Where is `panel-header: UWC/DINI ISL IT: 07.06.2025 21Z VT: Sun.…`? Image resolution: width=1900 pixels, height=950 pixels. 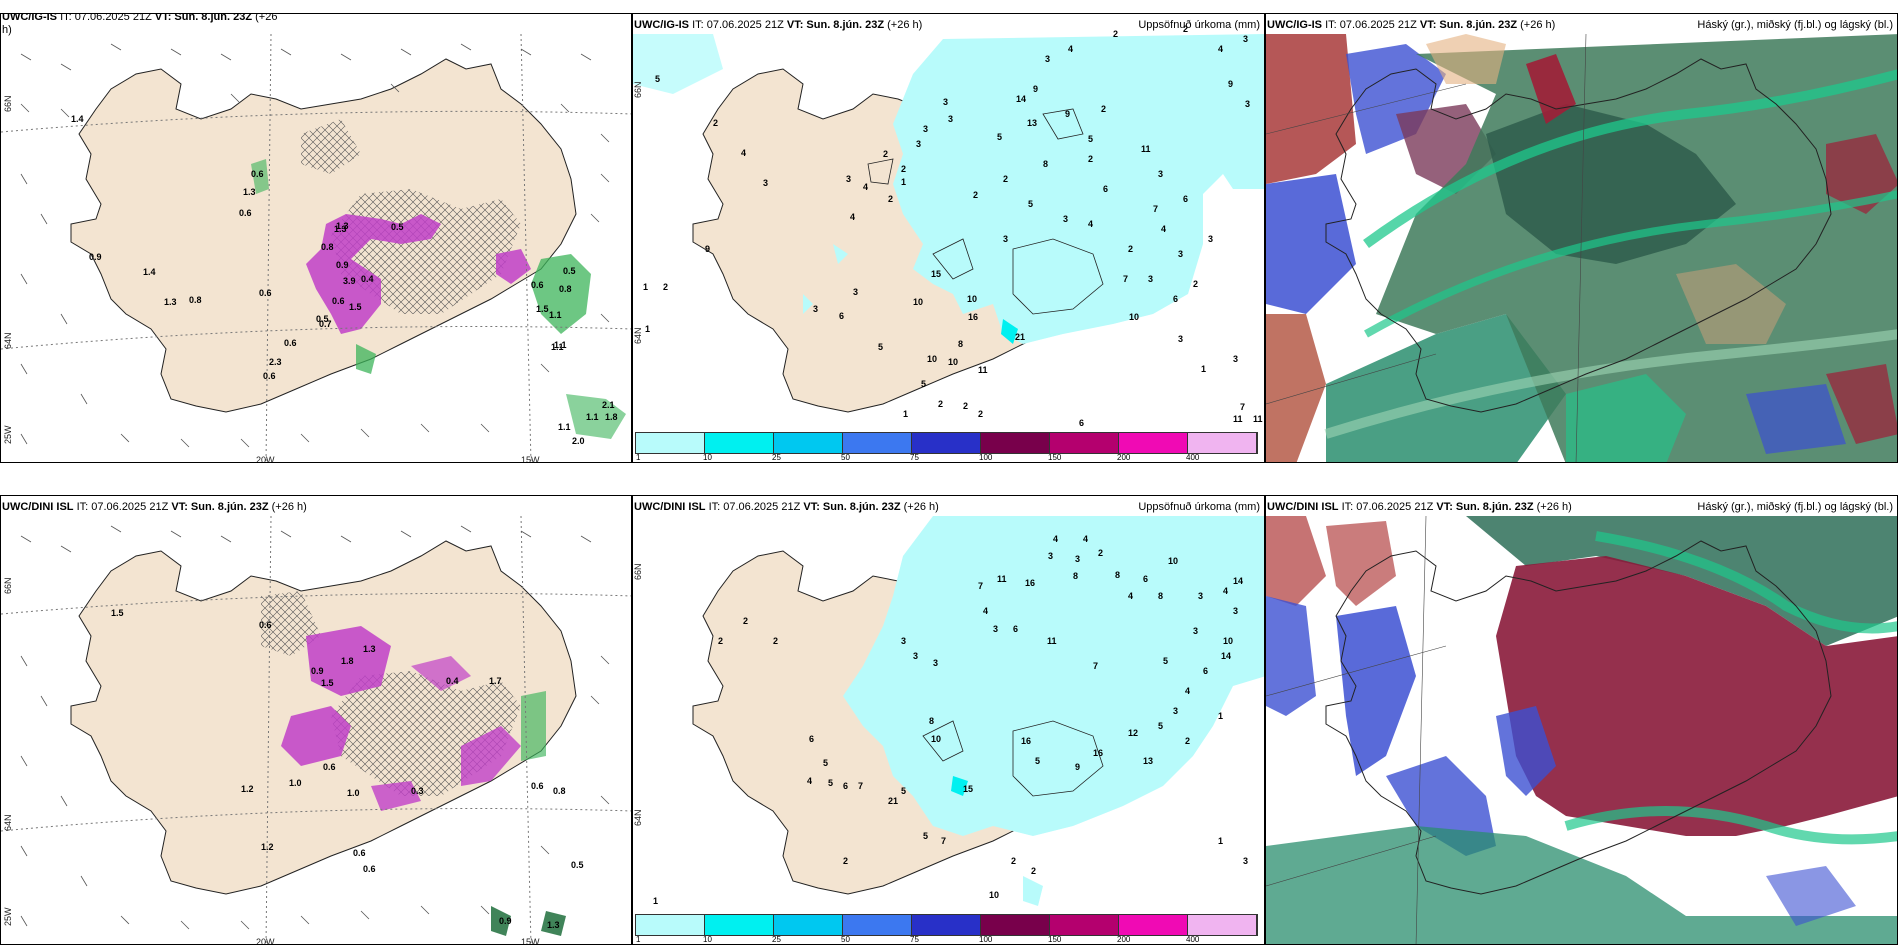 panel-header: UWC/DINI ISL IT: 07.06.2025 21Z VT: Sun.… is located at coordinates (786, 507).